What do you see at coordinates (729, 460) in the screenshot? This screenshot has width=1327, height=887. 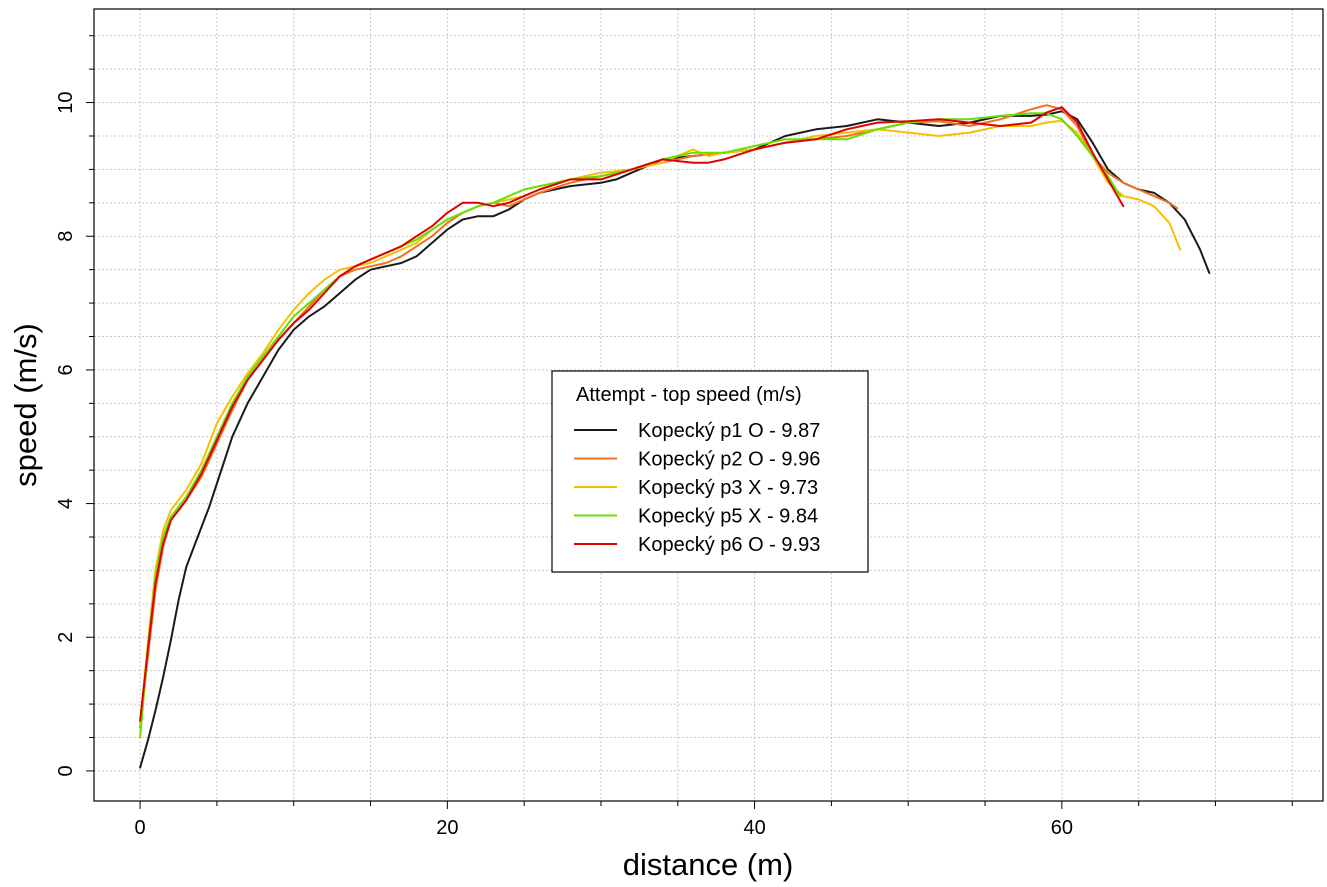 I see `legend-label: Kopecký p2 O - 9.96` at bounding box center [729, 460].